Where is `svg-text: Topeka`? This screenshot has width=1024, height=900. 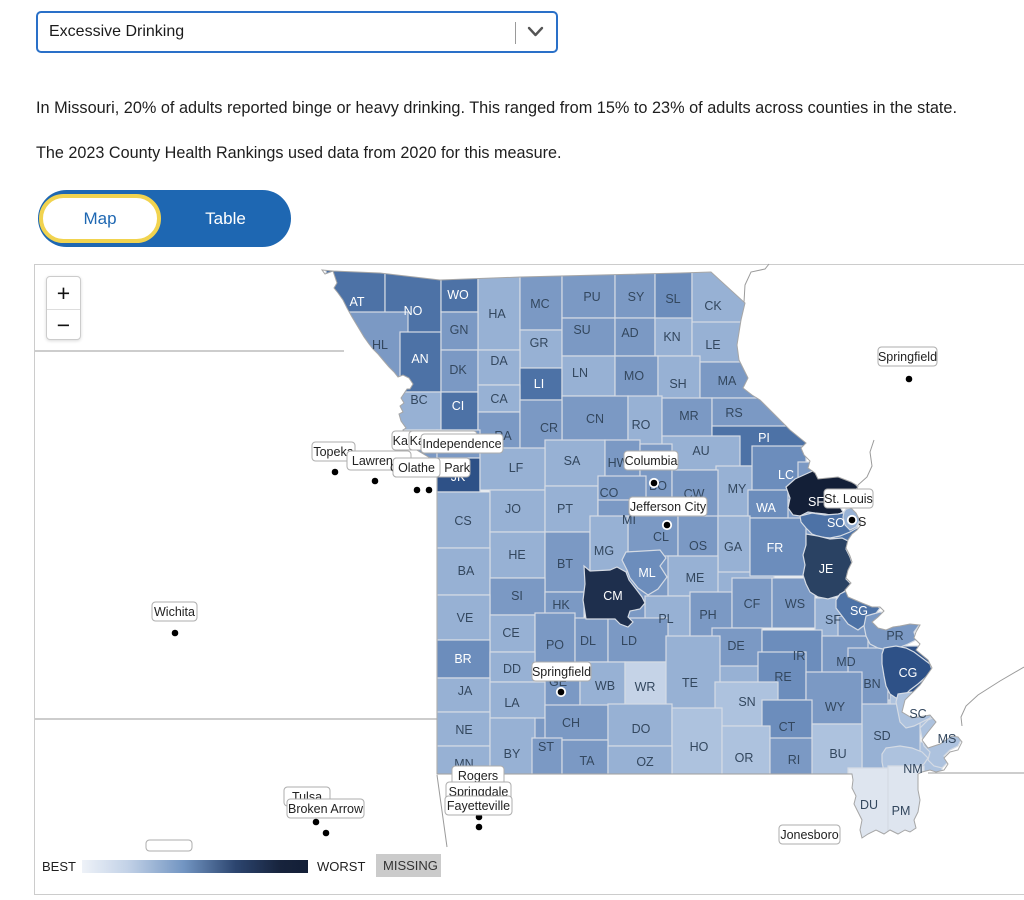 svg-text: Topeka is located at coordinates (333, 452).